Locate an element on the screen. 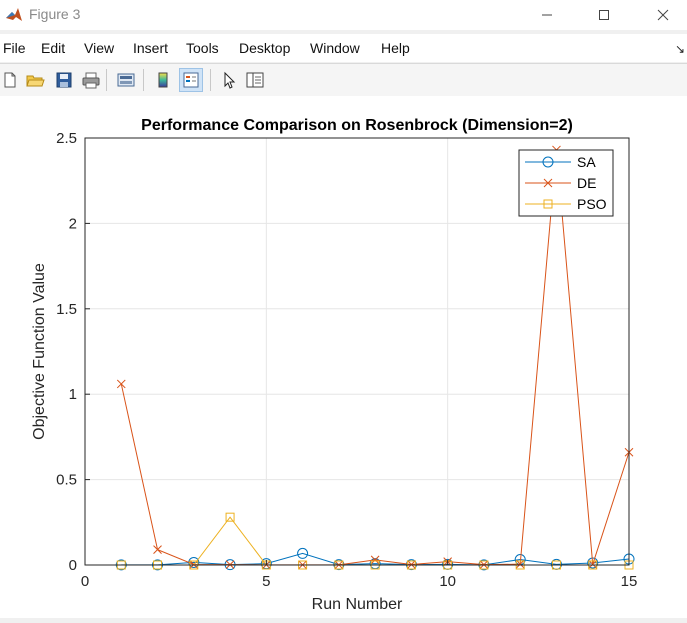  save-button is located at coordinates (64, 80).